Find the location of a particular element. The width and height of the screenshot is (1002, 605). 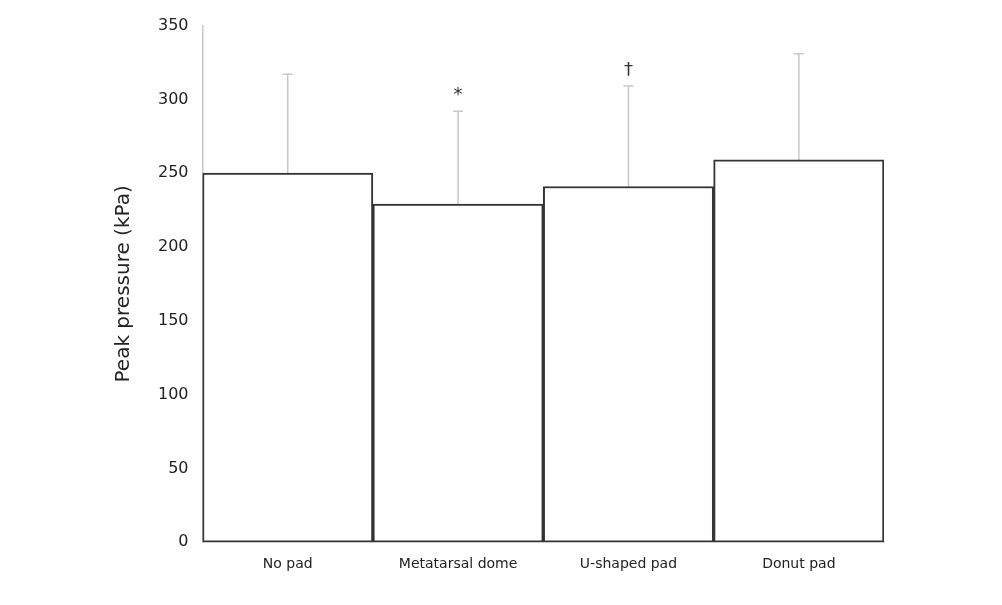

y-tick-label: 250 is located at coordinates (173, 172).